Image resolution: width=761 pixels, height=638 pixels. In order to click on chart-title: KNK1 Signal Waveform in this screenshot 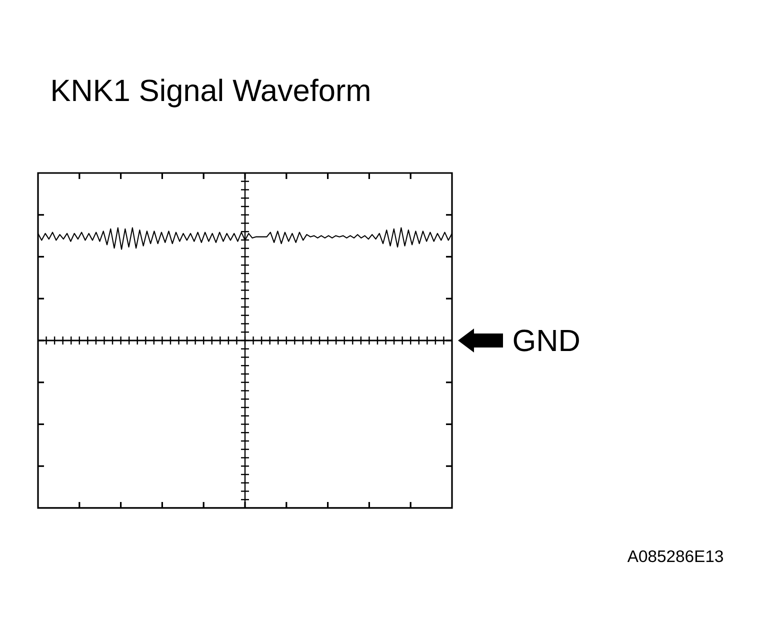, I will do `click(211, 93)`.